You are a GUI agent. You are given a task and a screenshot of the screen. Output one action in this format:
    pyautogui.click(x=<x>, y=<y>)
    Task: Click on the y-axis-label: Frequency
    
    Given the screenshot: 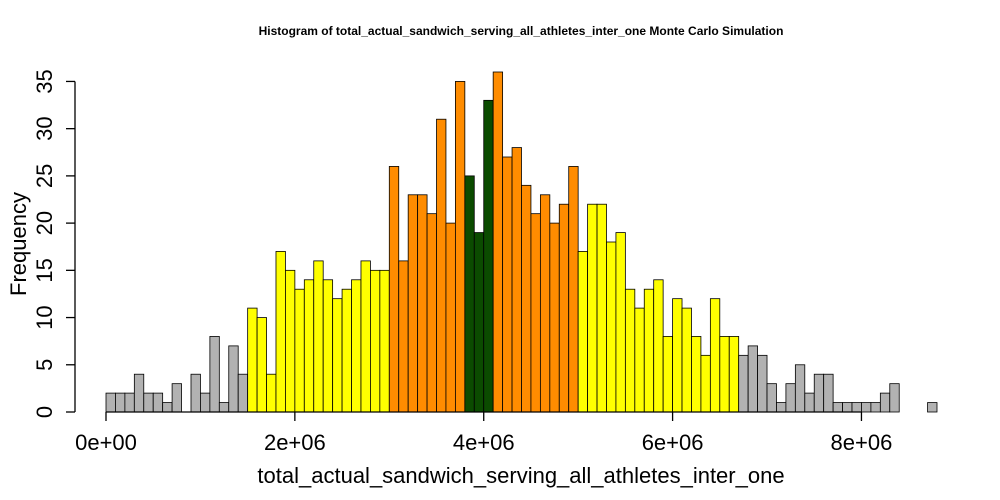 What is the action you would take?
    pyautogui.click(x=18, y=244)
    